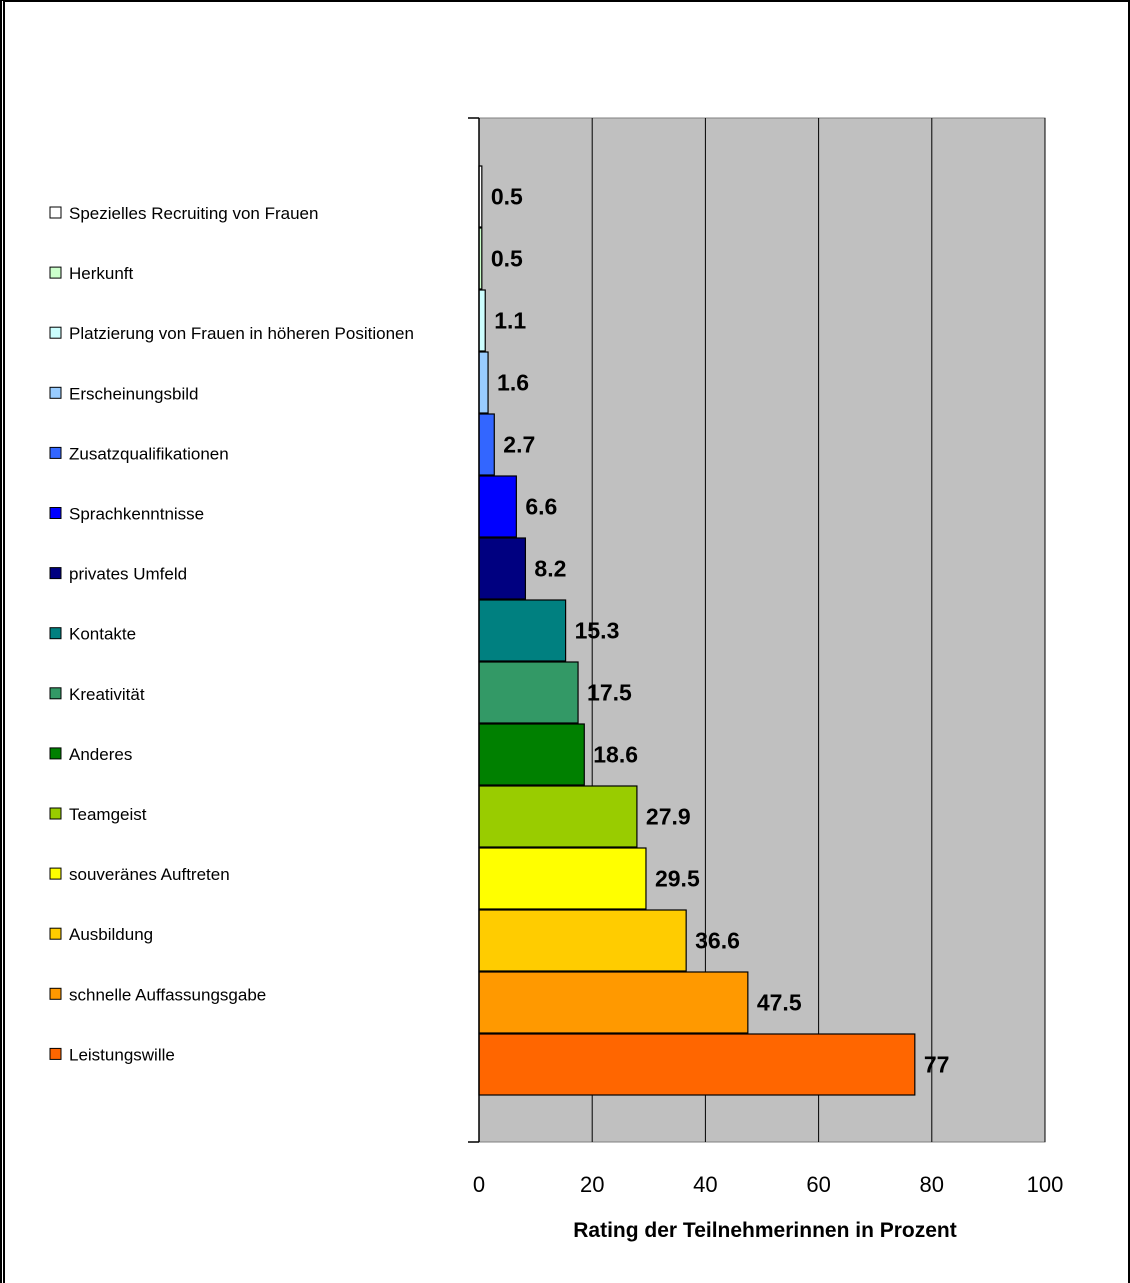 The width and height of the screenshot is (1130, 1283). Describe the element at coordinates (609, 693) in the screenshot. I see `value-label-9: 17.5` at that location.